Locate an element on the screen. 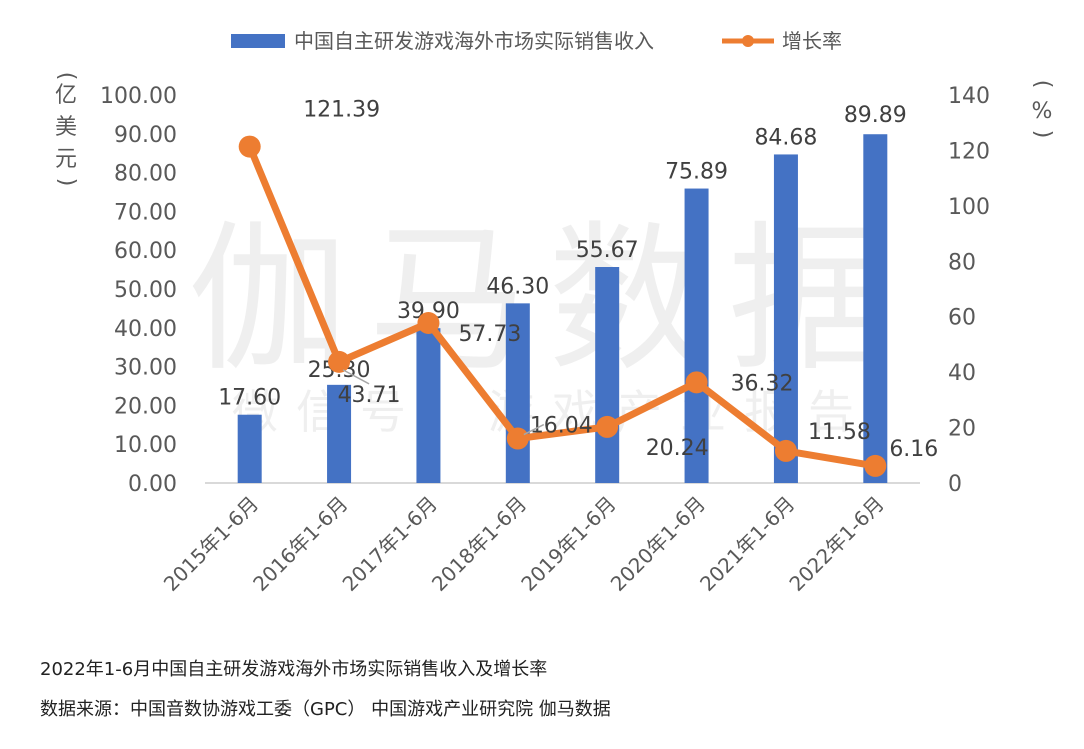  left-tick-label: 30.00 is located at coordinates (145, 368).